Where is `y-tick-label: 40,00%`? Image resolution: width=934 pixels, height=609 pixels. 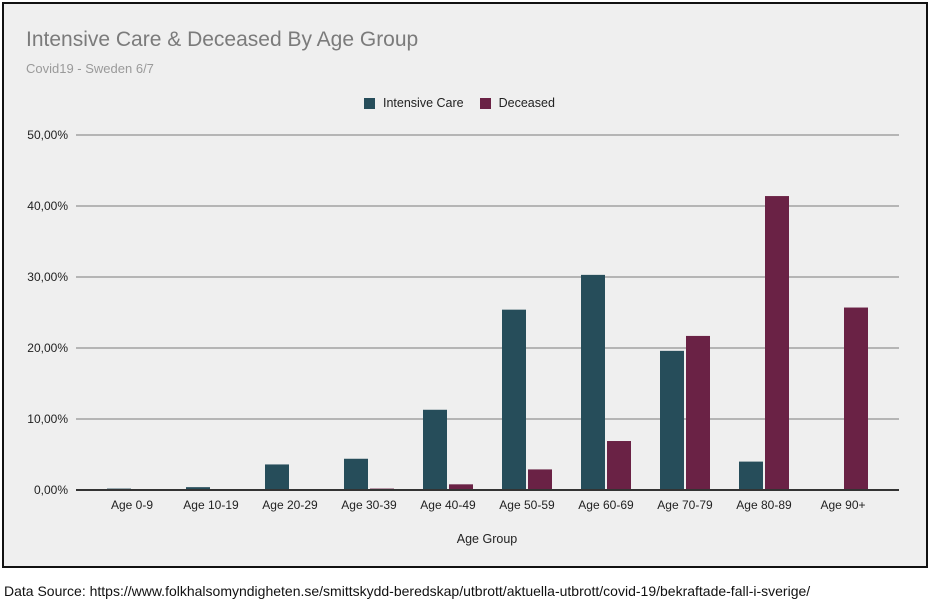
y-tick-label: 40,00% is located at coordinates (47, 206).